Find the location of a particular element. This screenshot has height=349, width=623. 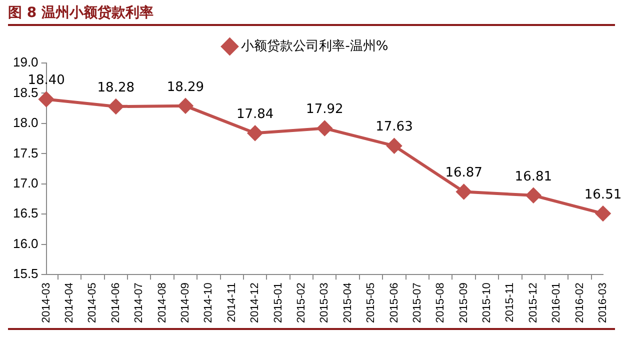

data-label: 16.81 is located at coordinates (533, 176).